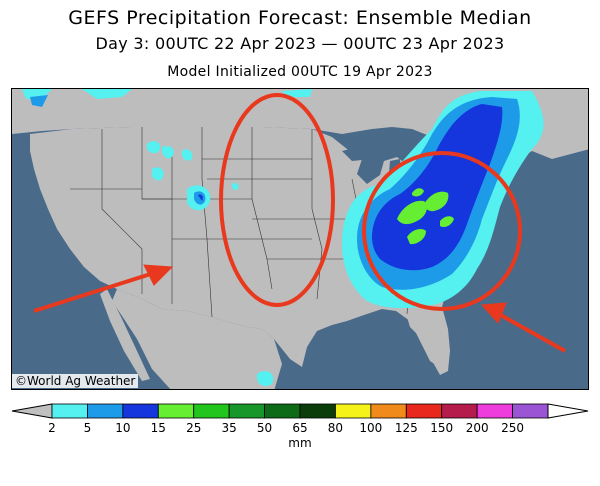 The width and height of the screenshot is (600, 486). I want to click on mexico-land, so click(197, 339).